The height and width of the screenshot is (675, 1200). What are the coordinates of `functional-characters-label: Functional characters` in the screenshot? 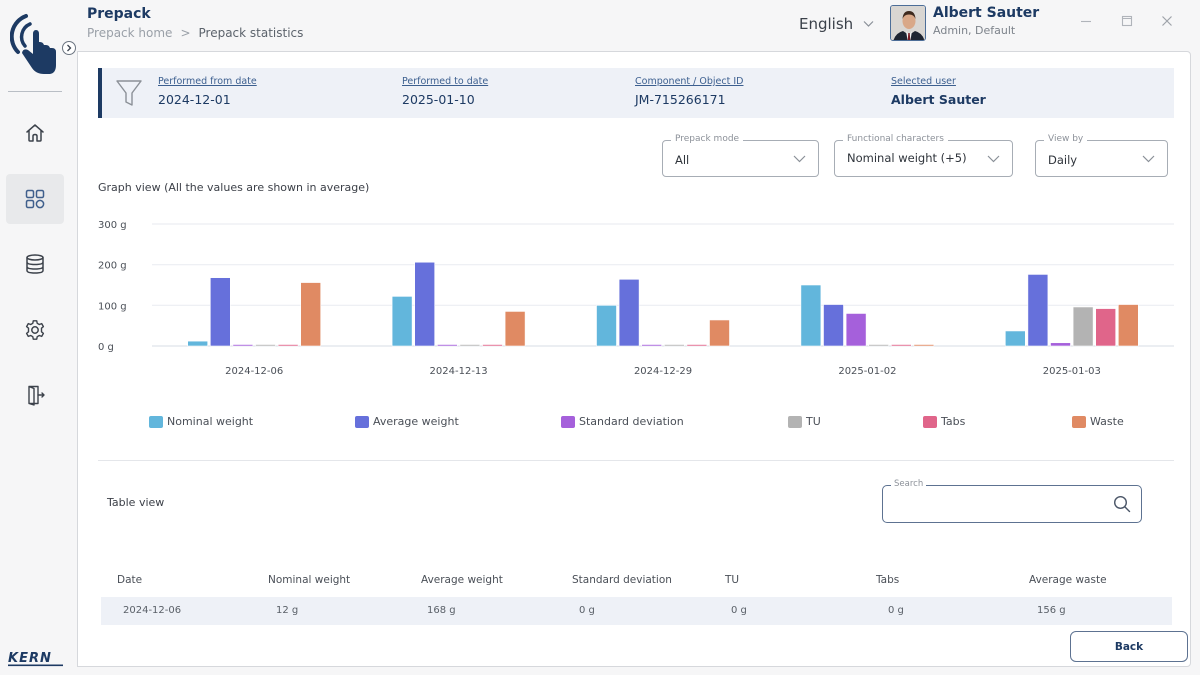 It's located at (895, 139).